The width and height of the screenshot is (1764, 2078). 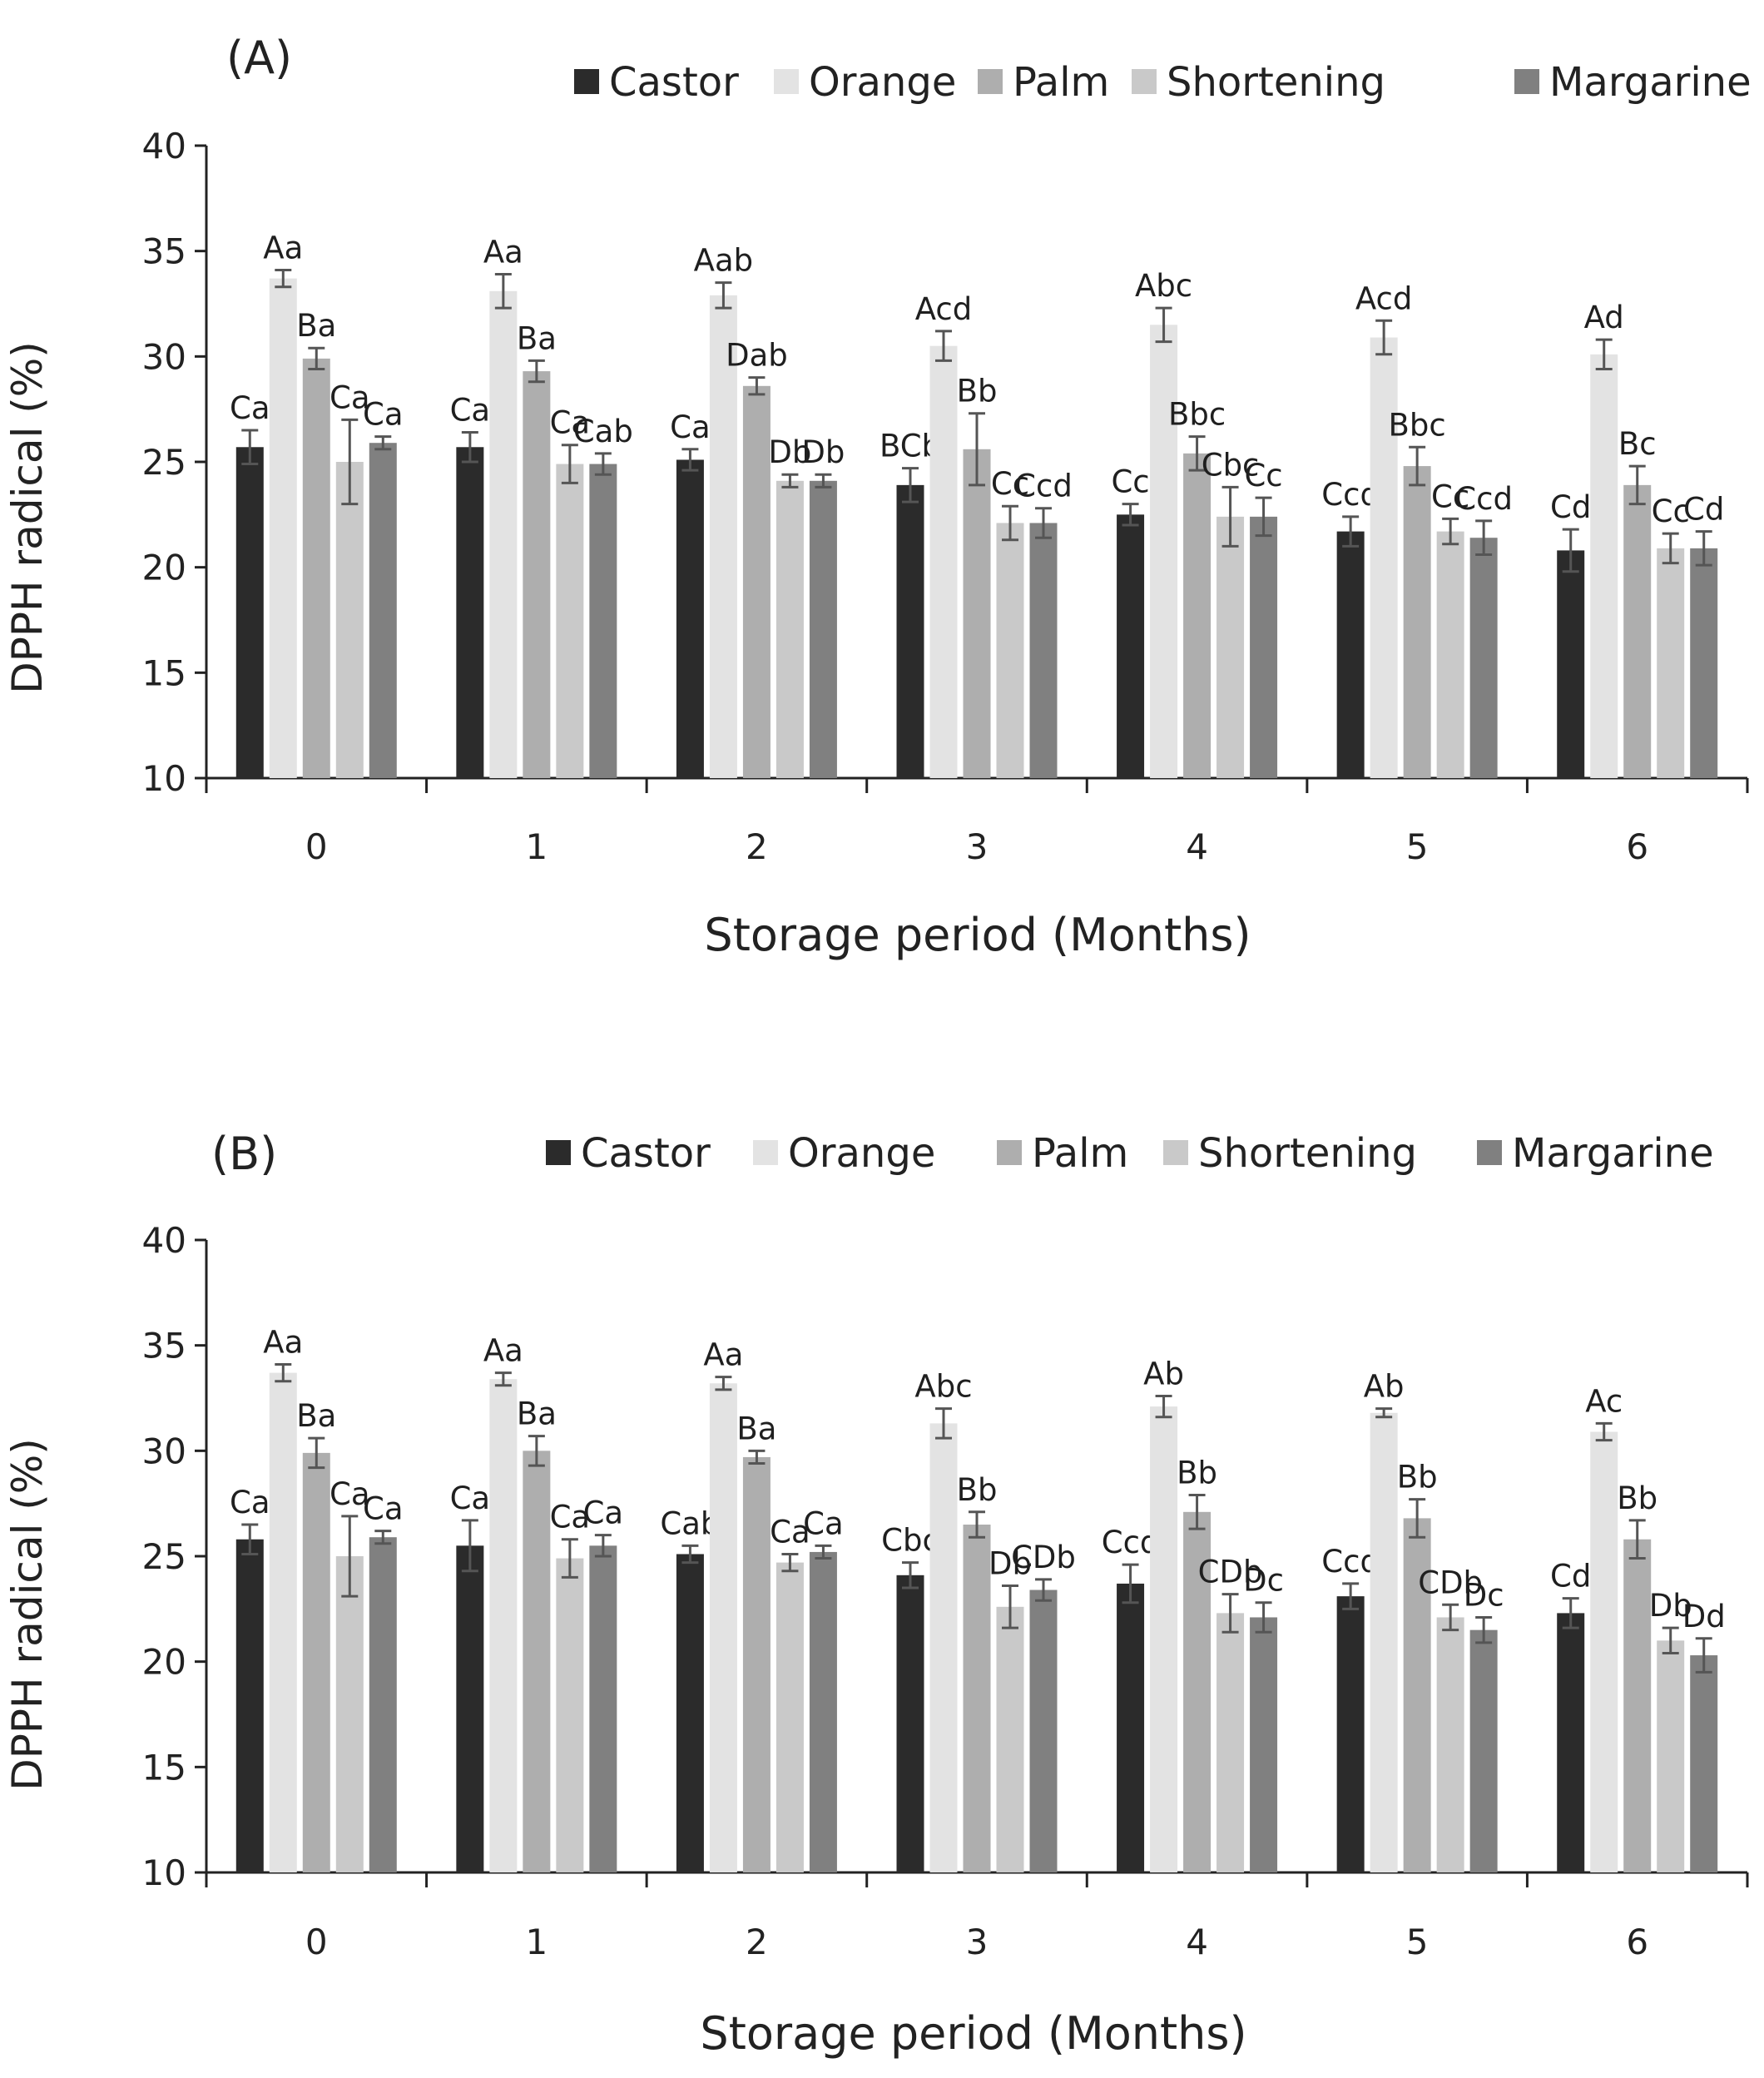 What do you see at coordinates (1613, 1153) in the screenshot?
I see `legend-label-margarine: Margarine` at bounding box center [1613, 1153].